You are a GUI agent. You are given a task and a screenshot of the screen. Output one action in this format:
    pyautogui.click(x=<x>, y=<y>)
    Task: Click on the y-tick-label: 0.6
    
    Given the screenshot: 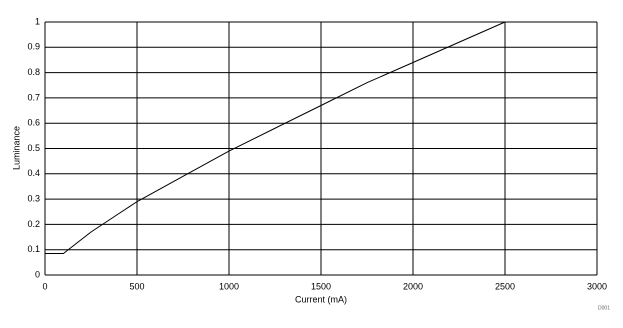 What is the action you would take?
    pyautogui.click(x=33, y=123)
    